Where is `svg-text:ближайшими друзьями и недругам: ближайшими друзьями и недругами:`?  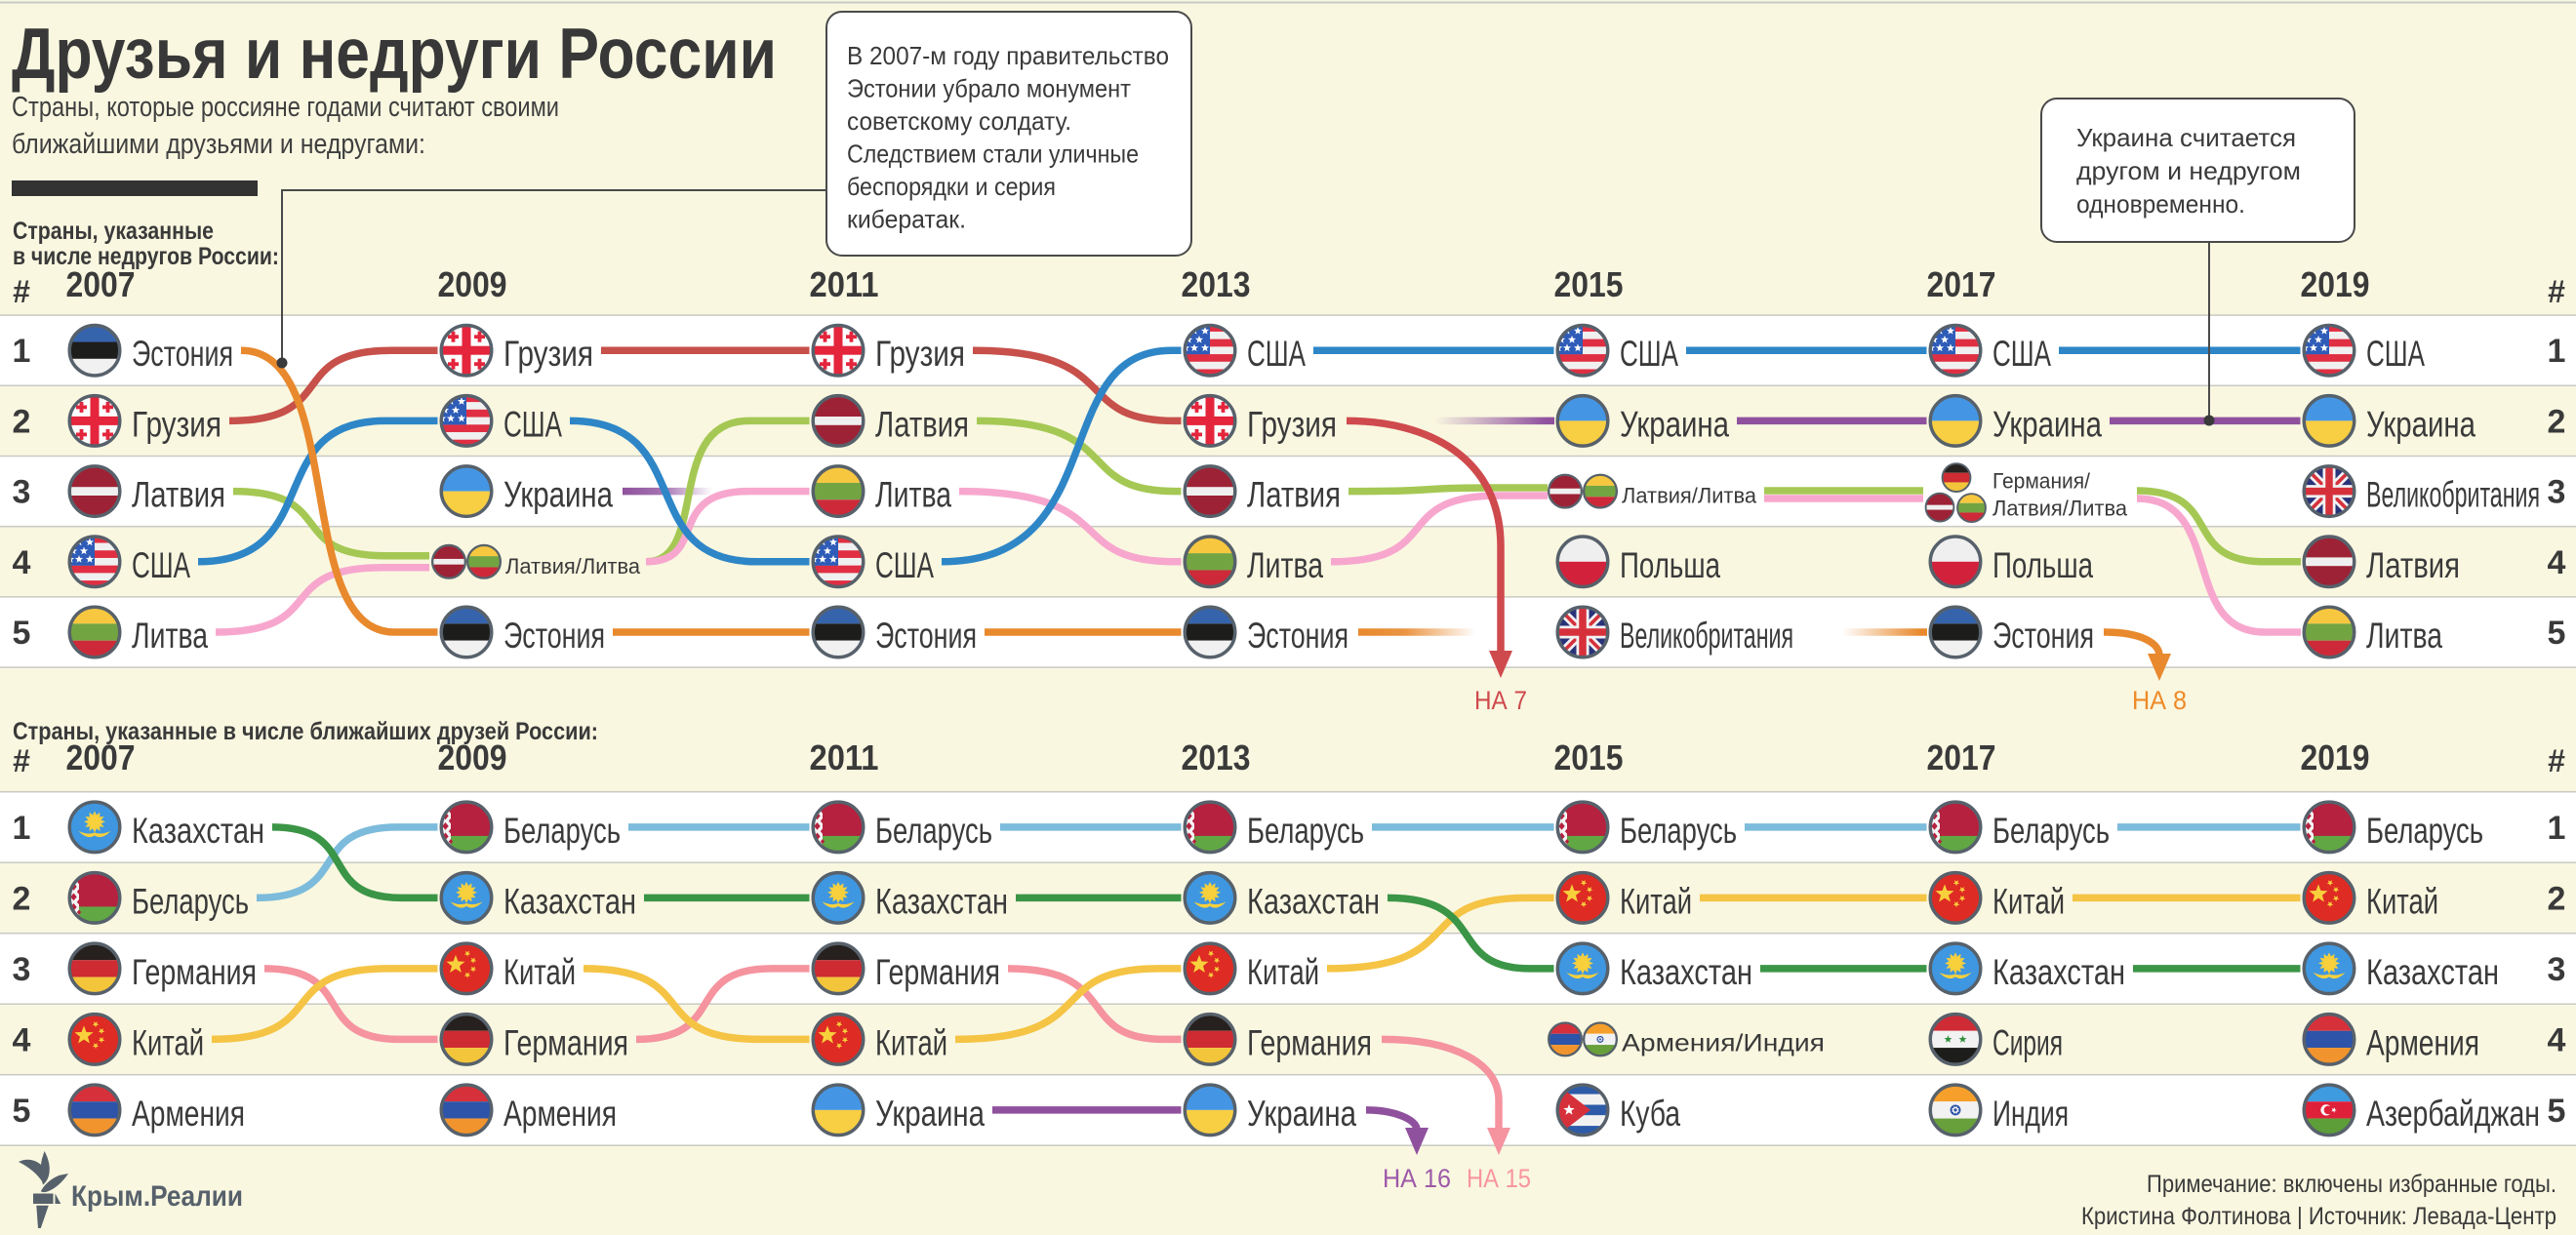 svg-text:ближайшими друзьями и недругам: ближайшими друзьями и недругами: is located at coordinates (218, 144).